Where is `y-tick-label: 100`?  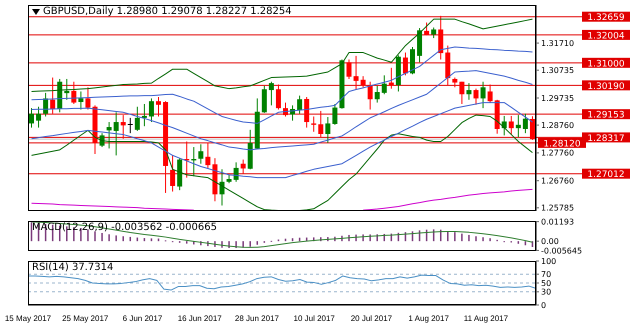 y-tick-label: 100 is located at coordinates (548, 261).